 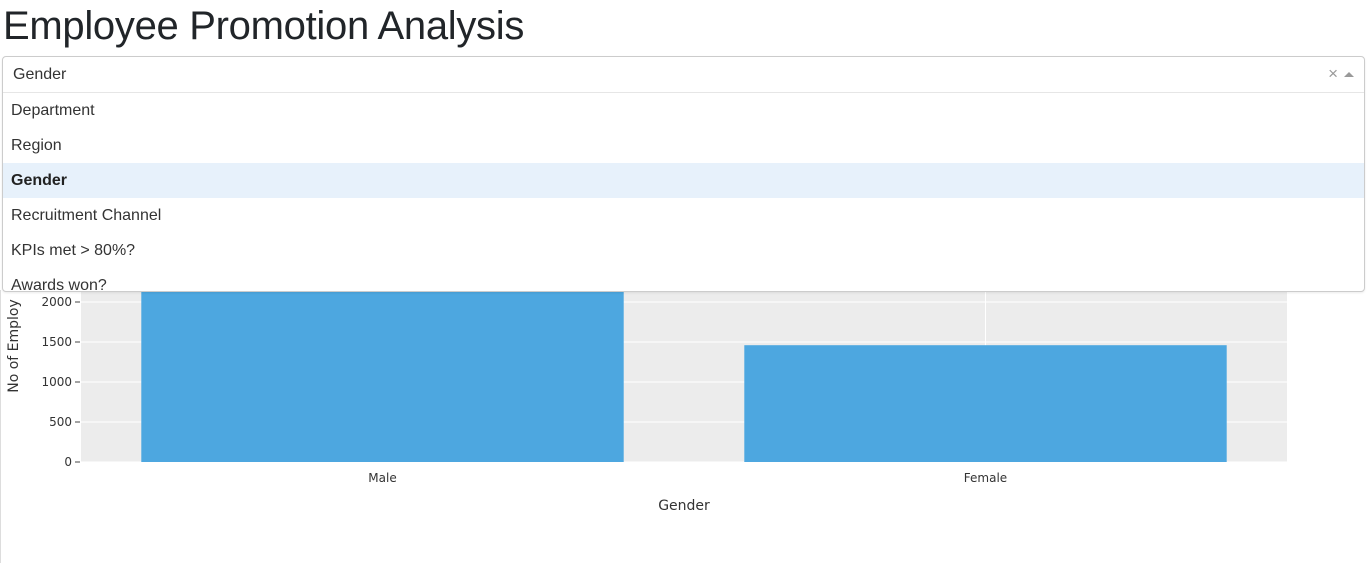 What do you see at coordinates (684, 506) in the screenshot?
I see `x-axis-title: Gender` at bounding box center [684, 506].